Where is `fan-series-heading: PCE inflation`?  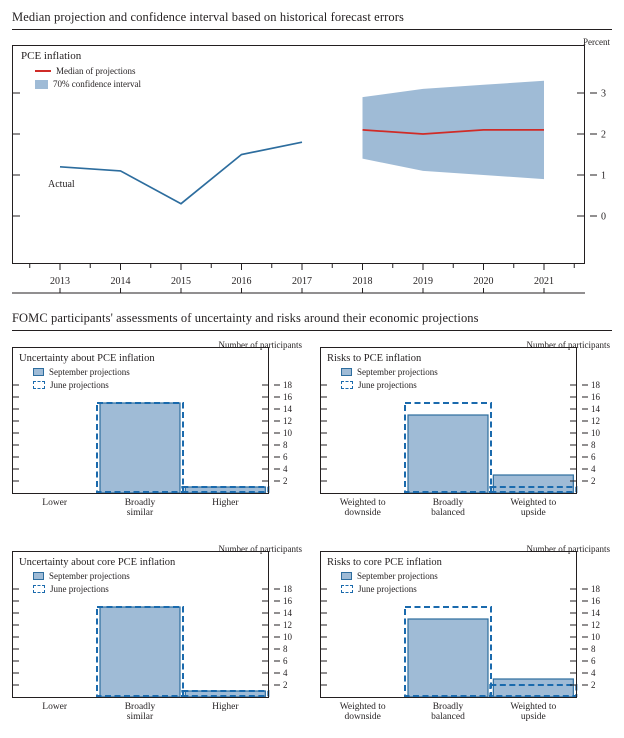 fan-series-heading: PCE inflation is located at coordinates (51, 56).